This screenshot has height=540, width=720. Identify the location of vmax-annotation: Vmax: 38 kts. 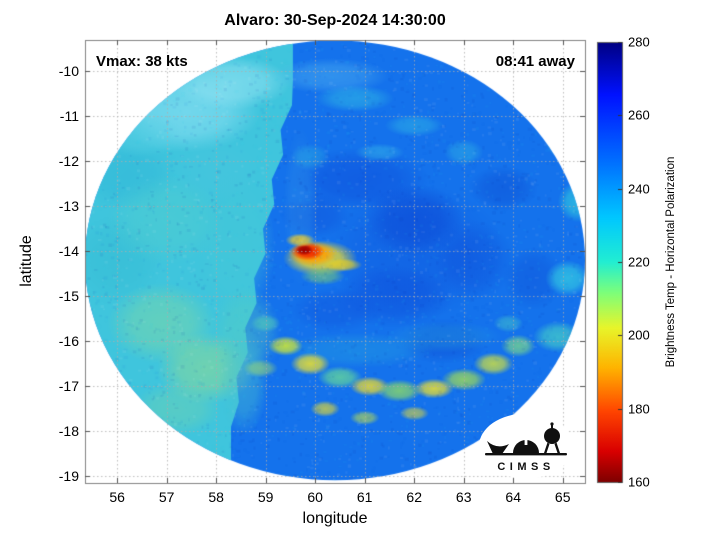
(142, 61).